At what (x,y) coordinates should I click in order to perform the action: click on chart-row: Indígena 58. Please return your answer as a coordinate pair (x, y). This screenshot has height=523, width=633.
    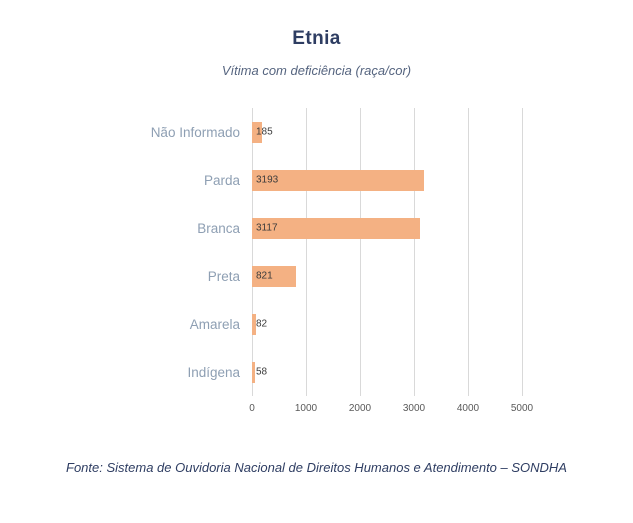
    Looking at the image, I should click on (315, 372).